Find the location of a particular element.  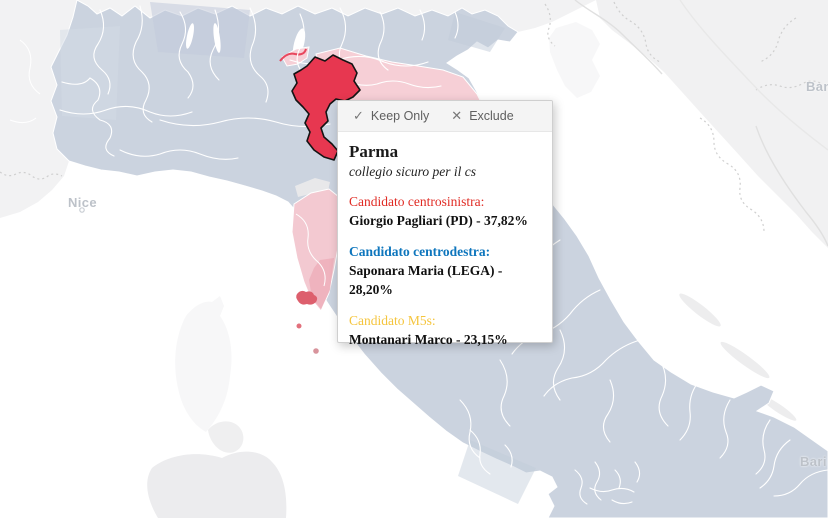

region-emilia-west-wedge is located at coordinates (295, 56).